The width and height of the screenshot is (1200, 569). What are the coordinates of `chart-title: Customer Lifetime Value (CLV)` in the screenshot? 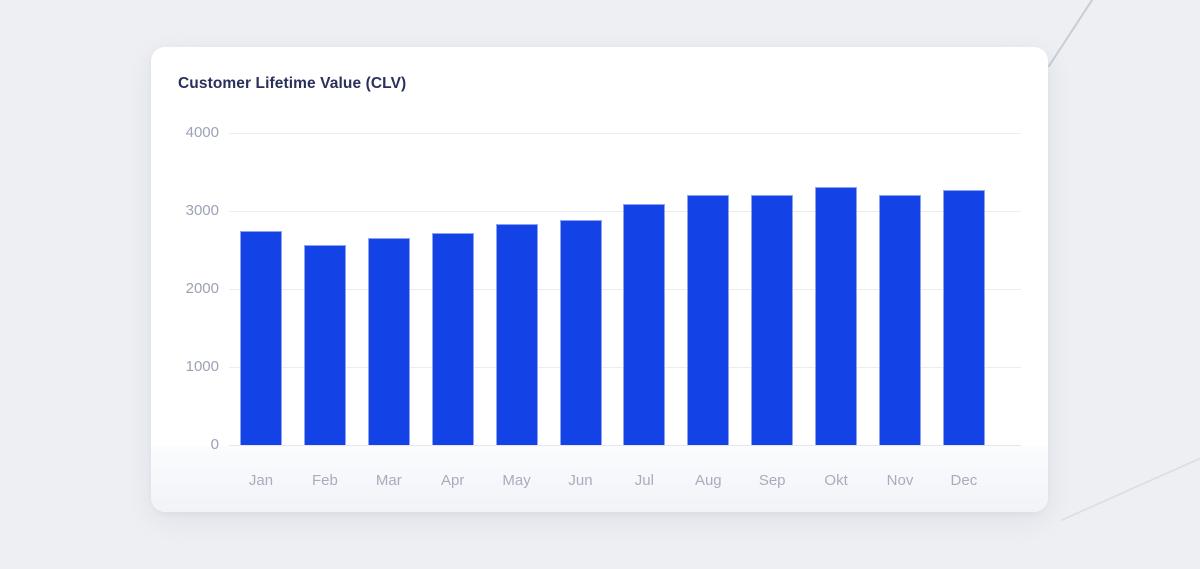 It's located at (292, 83).